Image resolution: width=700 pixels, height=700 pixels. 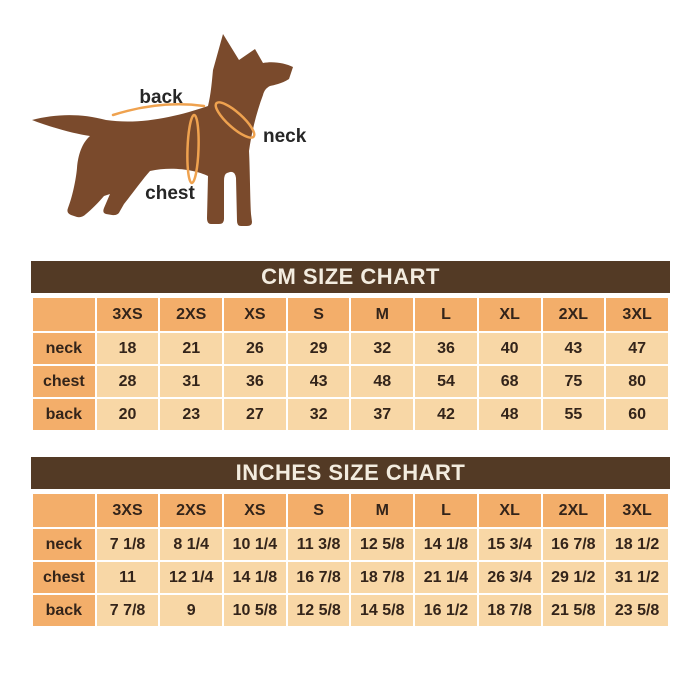 I want to click on measurement-value-cell: 8 1/4, so click(x=191, y=544).